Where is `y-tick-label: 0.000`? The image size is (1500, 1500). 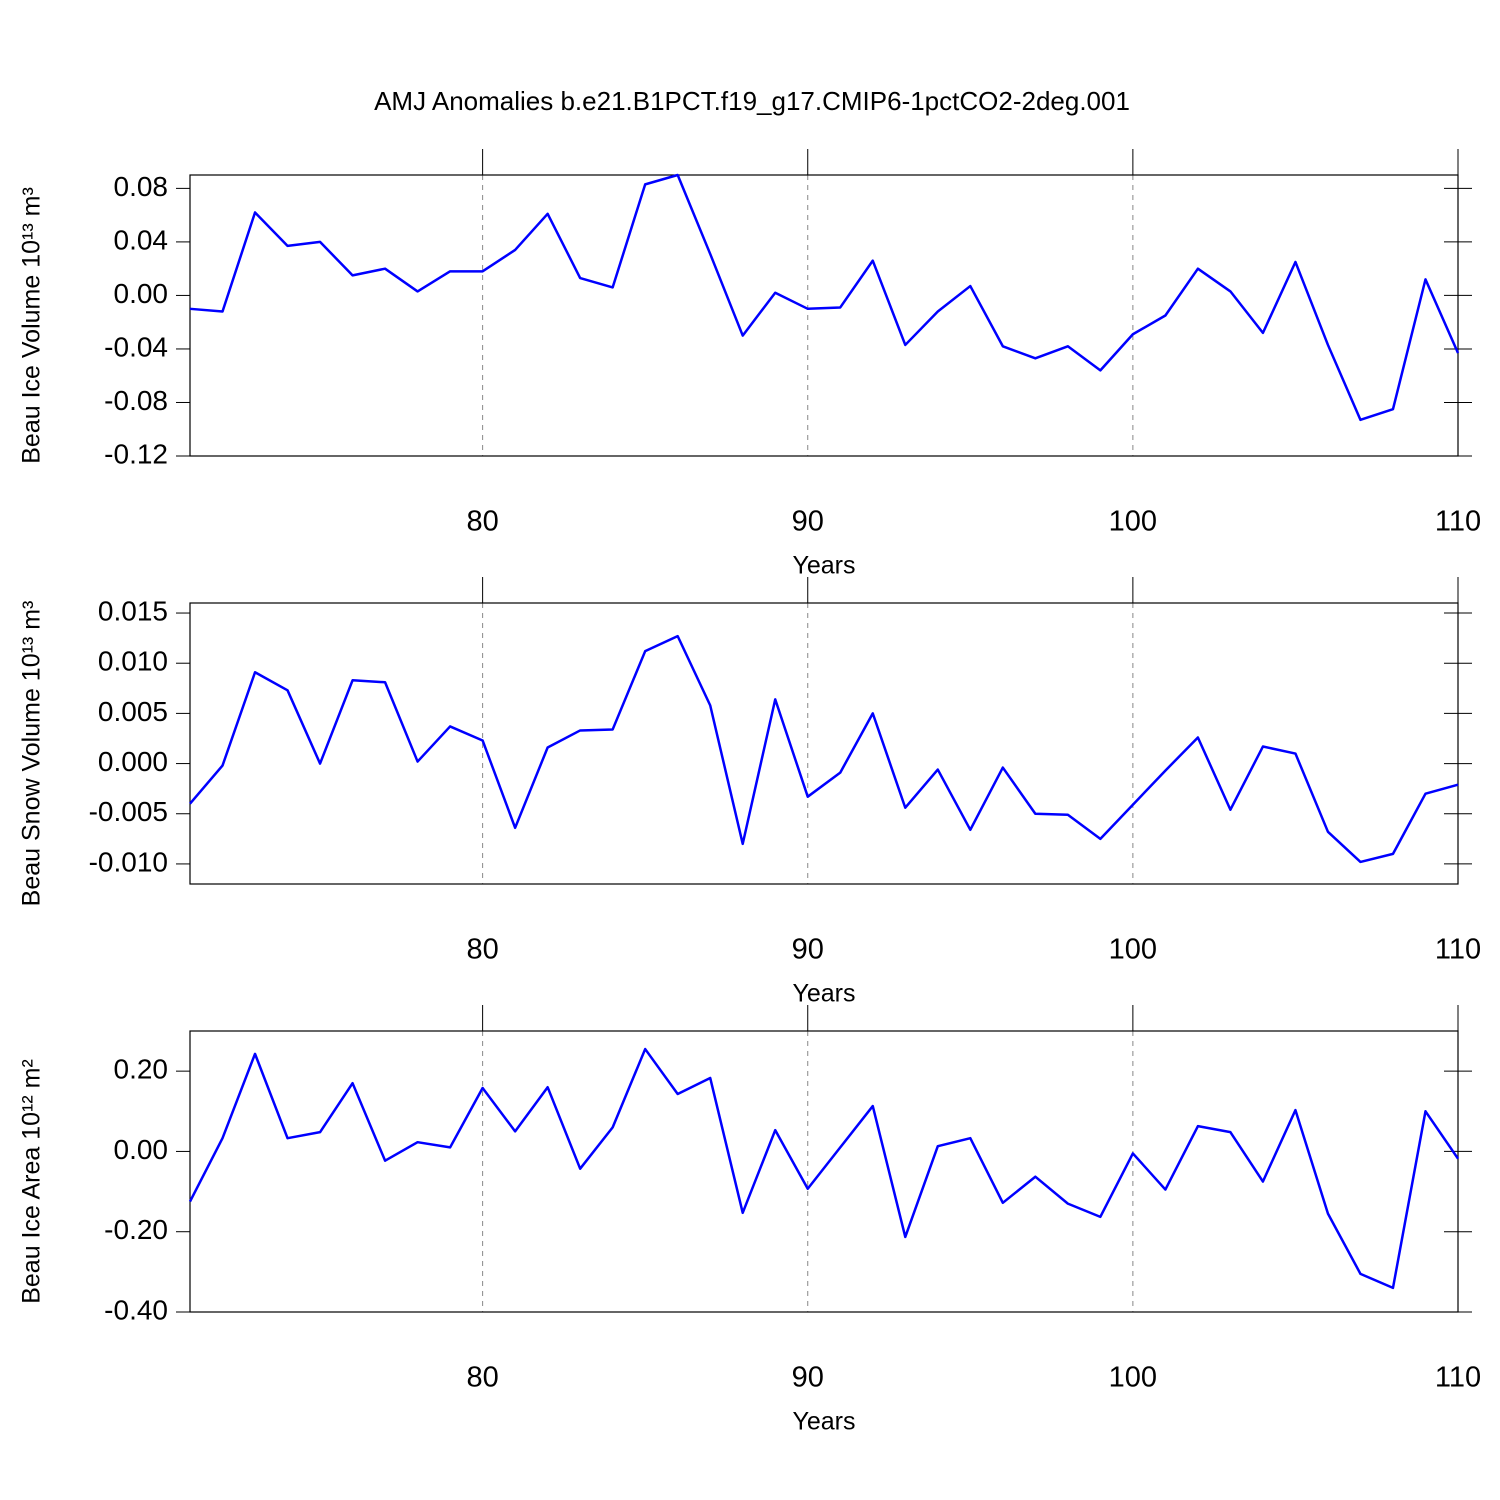 y-tick-label: 0.000 is located at coordinates (133, 761).